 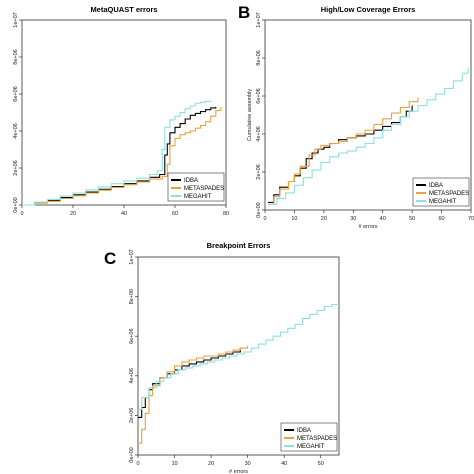 What do you see at coordinates (471, 219) in the screenshot?
I see `x-tick-label: 70` at bounding box center [471, 219].